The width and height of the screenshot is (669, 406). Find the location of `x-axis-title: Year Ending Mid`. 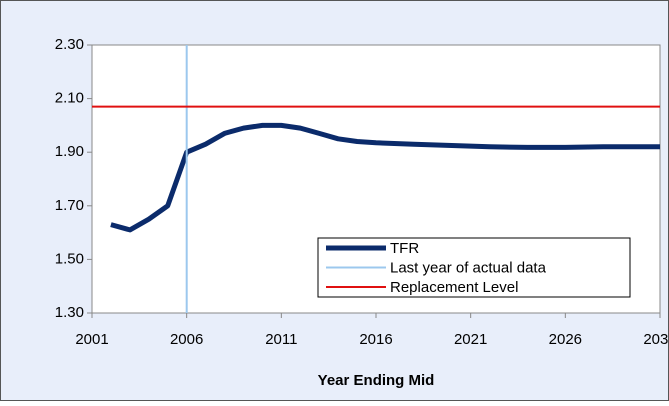

x-axis-title: Year Ending Mid is located at coordinates (376, 380).